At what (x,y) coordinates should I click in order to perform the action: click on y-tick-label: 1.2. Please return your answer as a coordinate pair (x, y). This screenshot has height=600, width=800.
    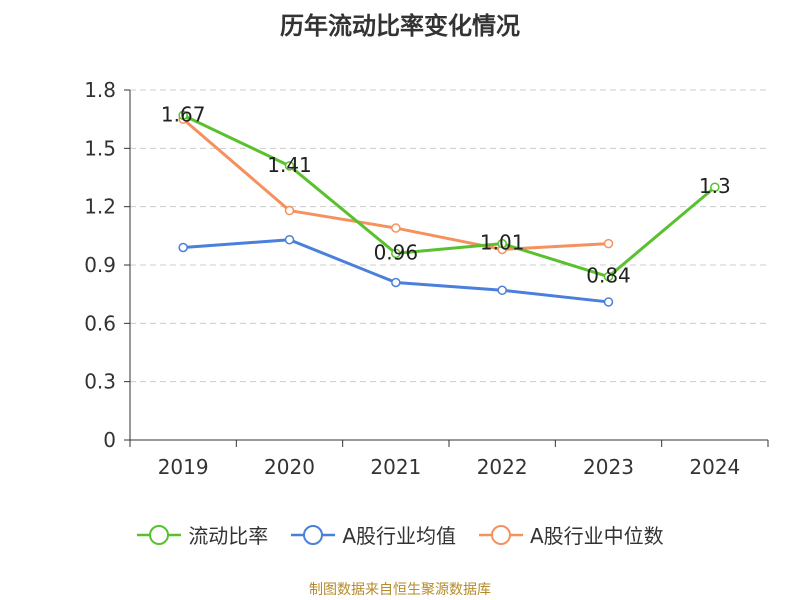
    Looking at the image, I should click on (100, 207).